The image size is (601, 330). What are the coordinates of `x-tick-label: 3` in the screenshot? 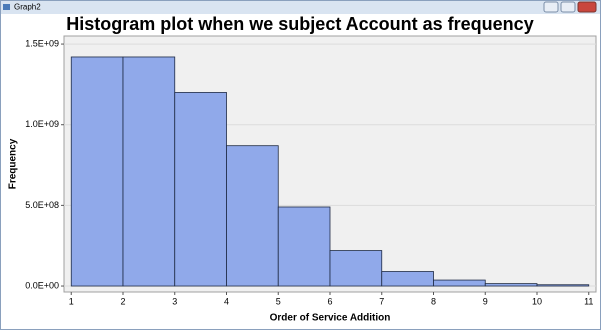 It's located at (174, 301).